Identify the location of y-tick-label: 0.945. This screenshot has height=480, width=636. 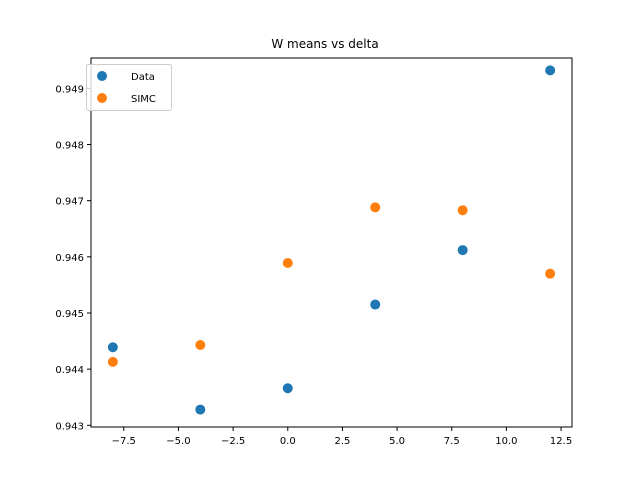
(69, 314).